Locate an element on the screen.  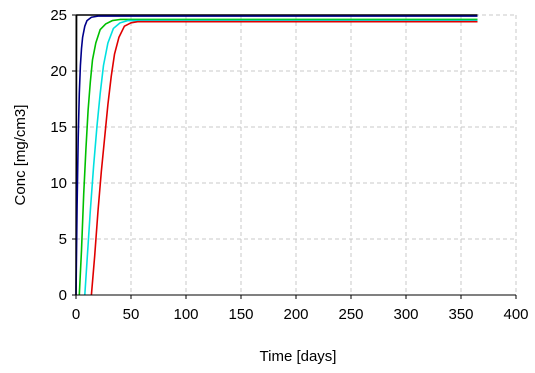
x-tick-label: 300 is located at coordinates (405, 314).